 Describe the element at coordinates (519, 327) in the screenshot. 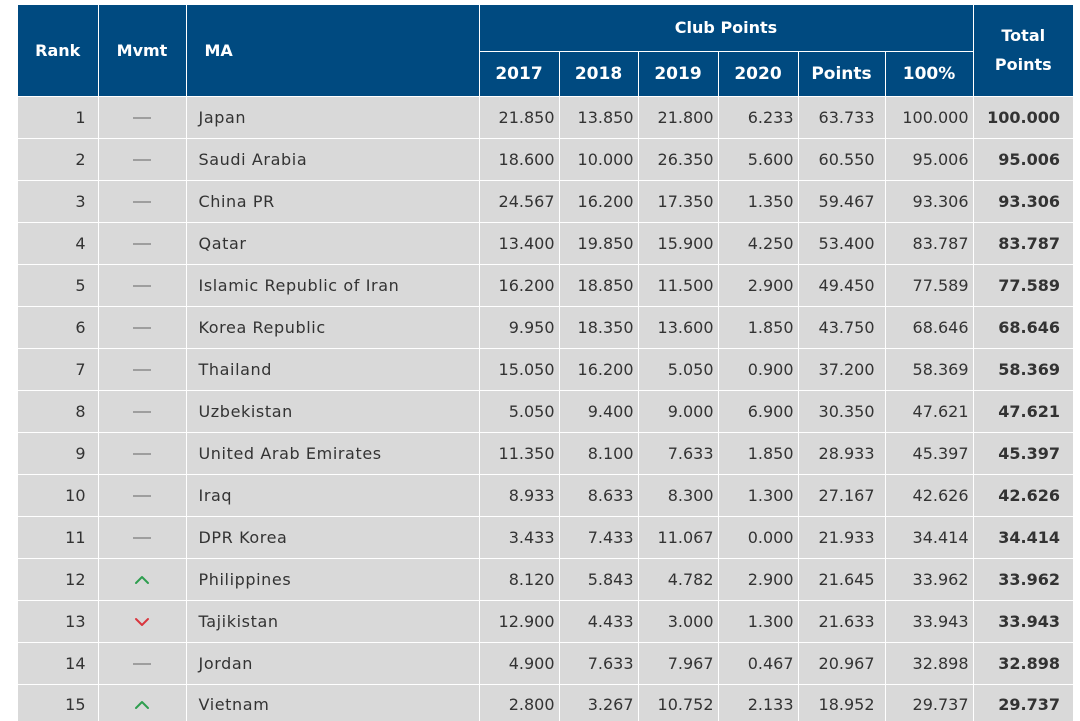

I see `cell-2017: 9.950` at that location.